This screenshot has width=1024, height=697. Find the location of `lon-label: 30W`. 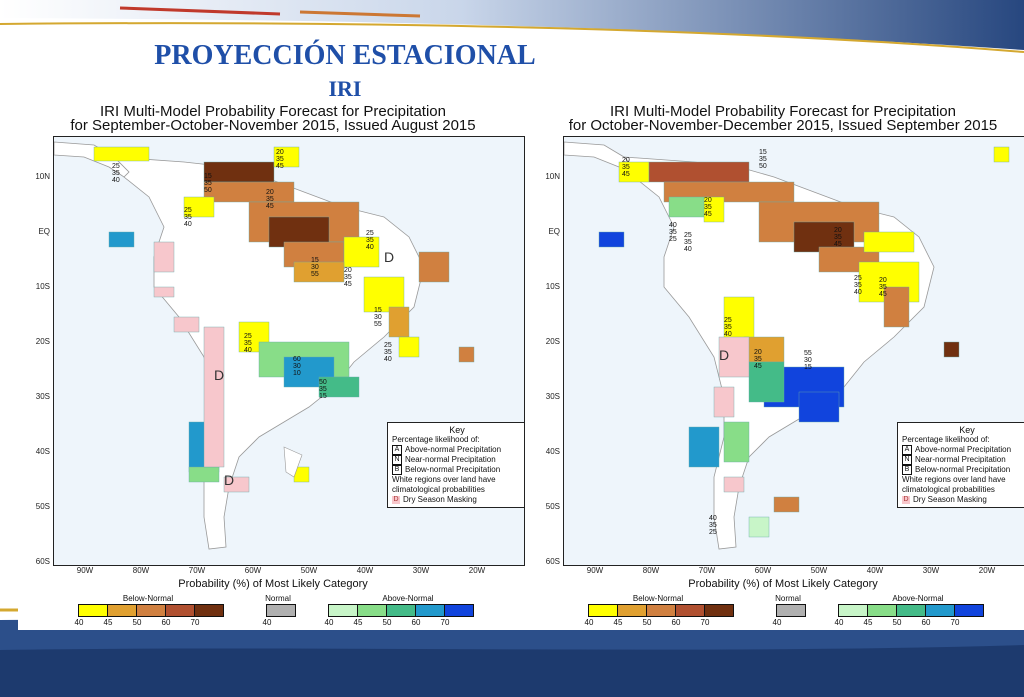

lon-label: 30W is located at coordinates (421, 570).